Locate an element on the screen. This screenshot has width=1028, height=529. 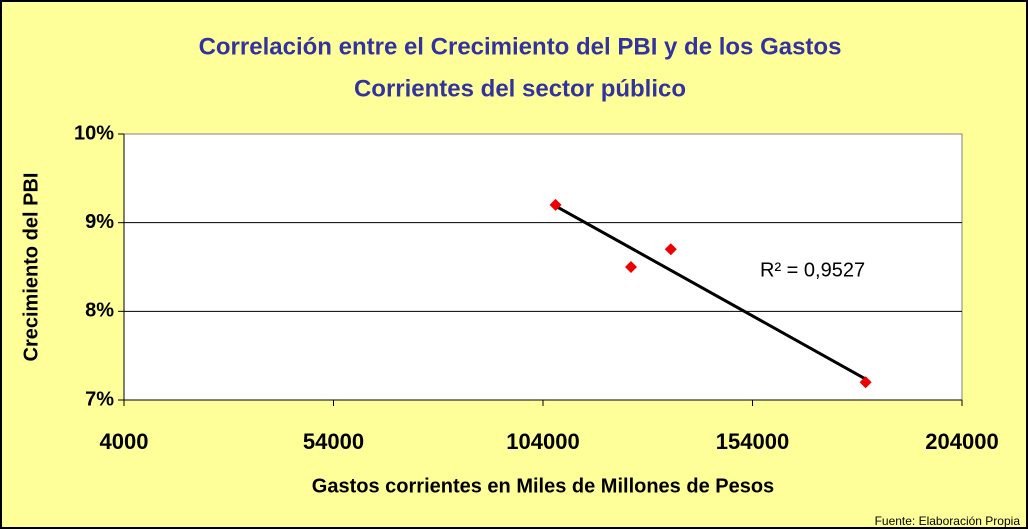
y-tick-label: 7% is located at coordinates (99, 399).